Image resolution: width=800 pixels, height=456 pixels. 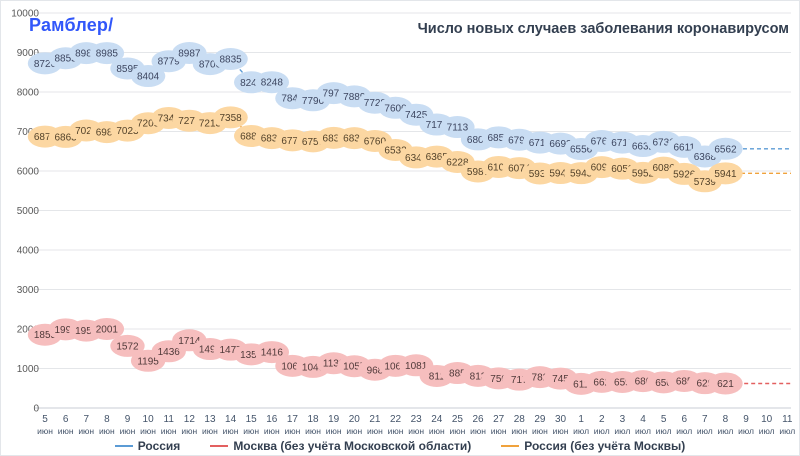 What do you see at coordinates (375, 103) in the screenshot?
I see `data-point-label: 7728` at bounding box center [375, 103].